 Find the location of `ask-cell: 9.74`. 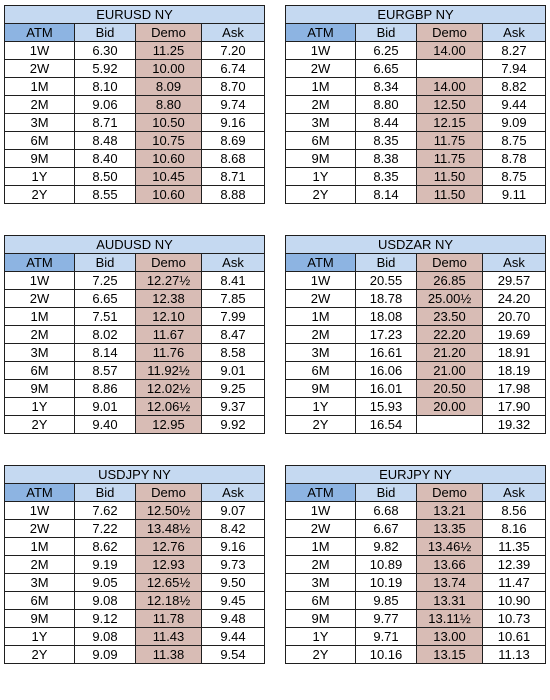

ask-cell: 9.74 is located at coordinates (233, 104).